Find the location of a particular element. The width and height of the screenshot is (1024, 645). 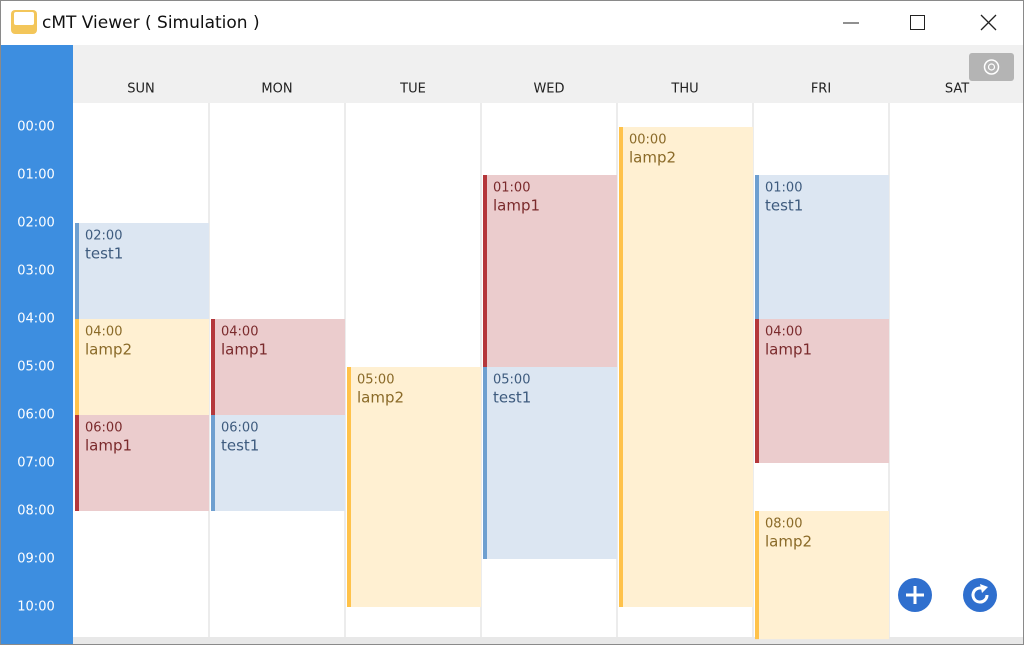

hour-label: 05:00 is located at coordinates (35, 367).